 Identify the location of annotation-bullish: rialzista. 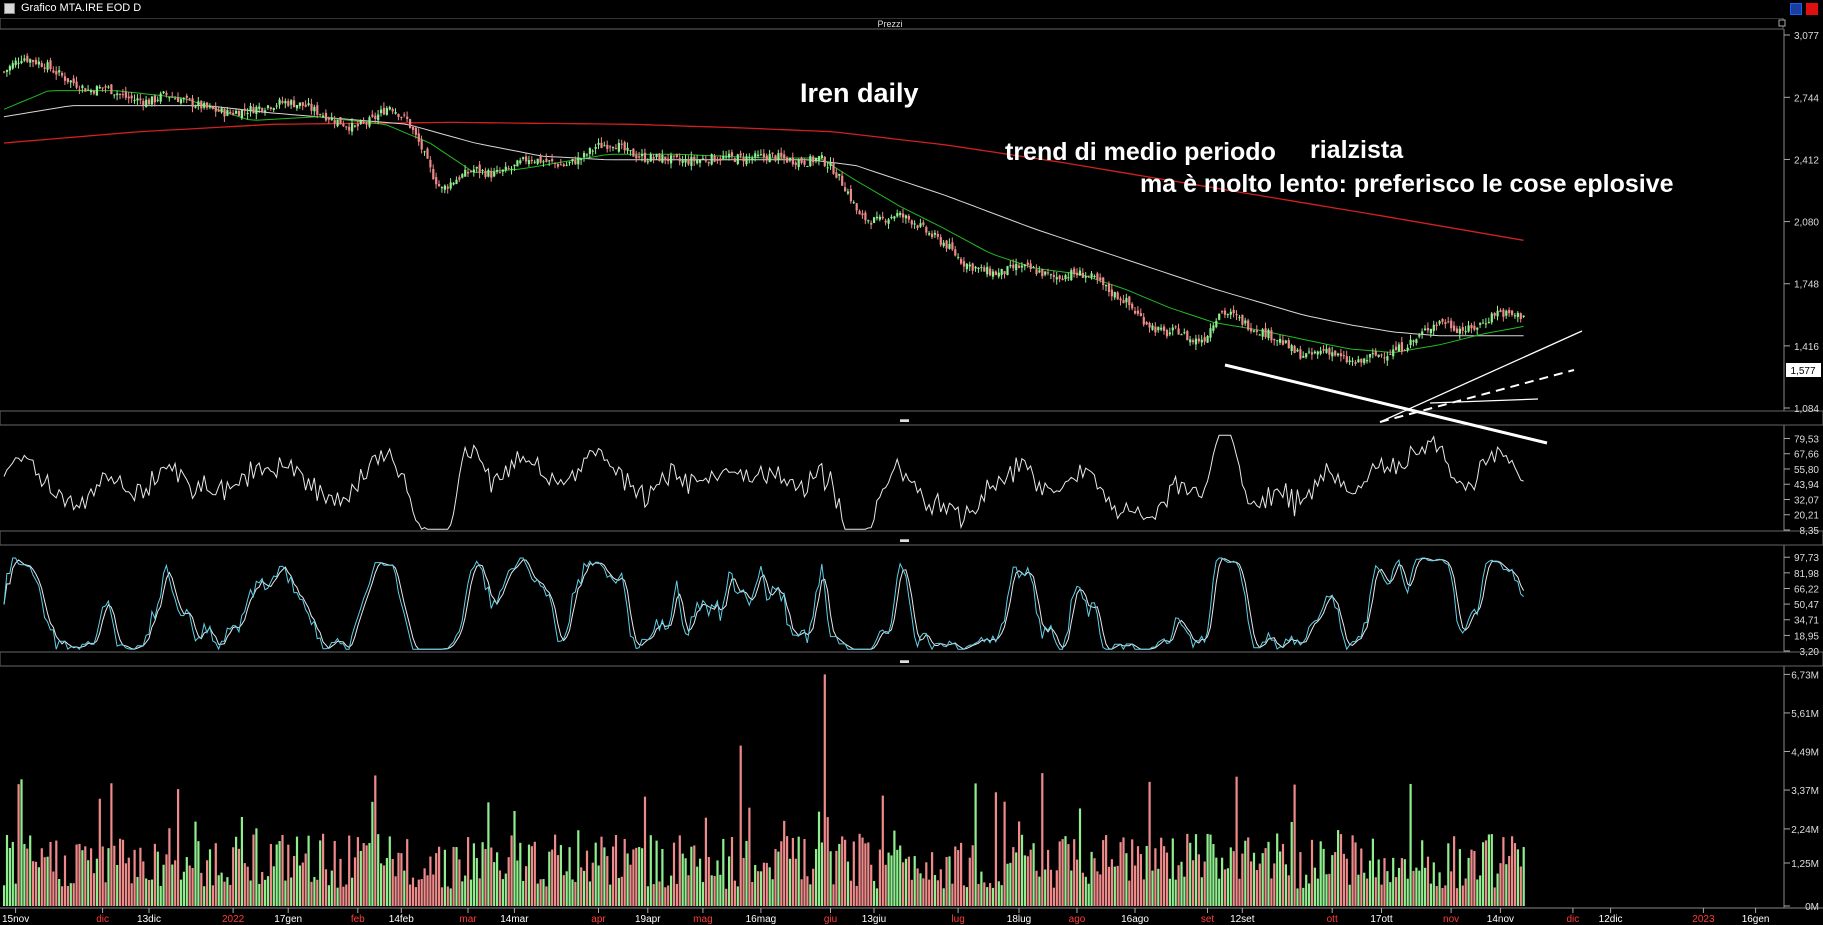
(1357, 150).